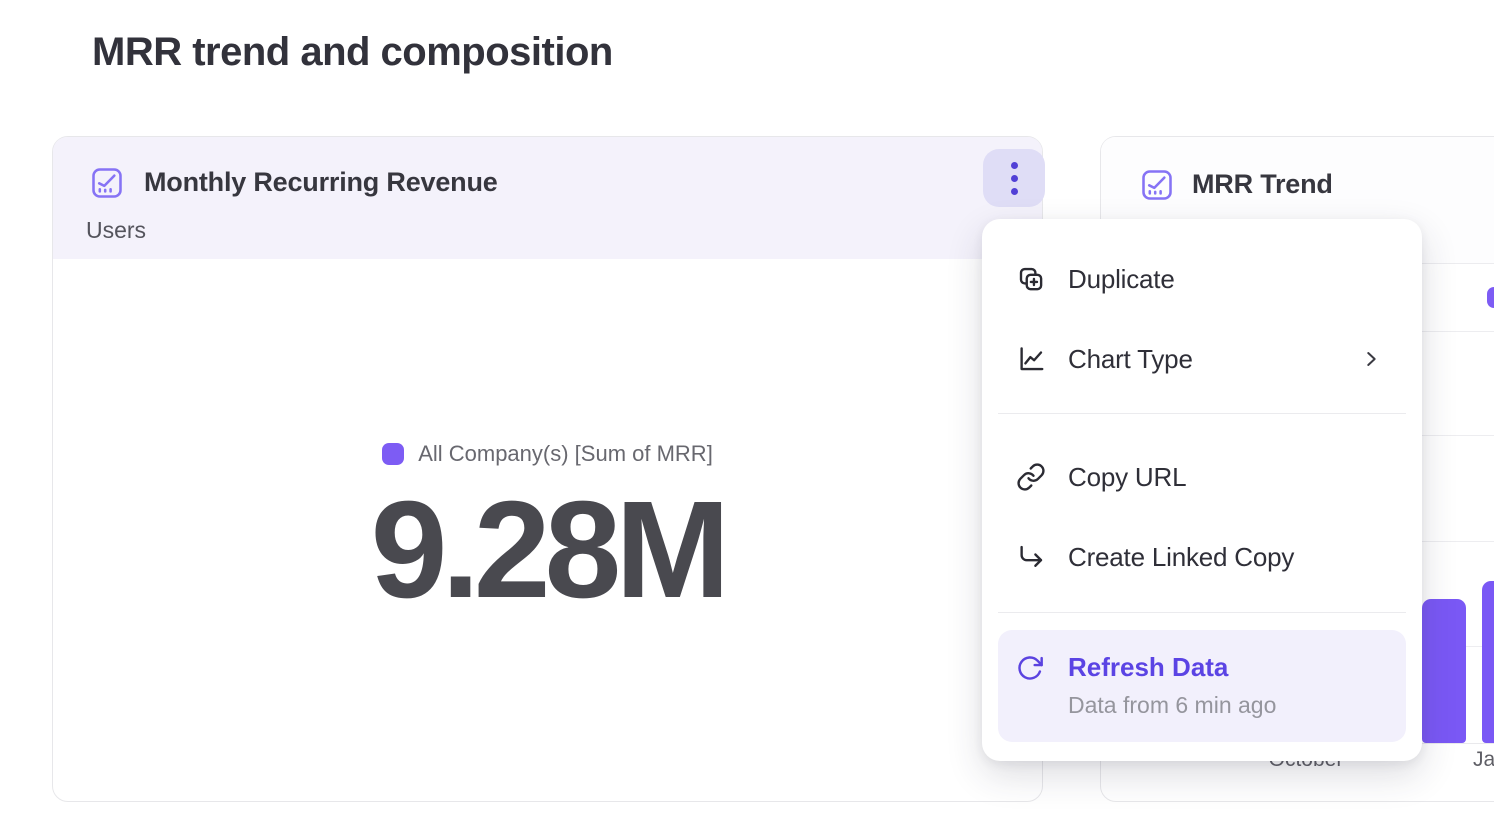 The height and width of the screenshot is (816, 1494). What do you see at coordinates (1202, 686) in the screenshot?
I see `menu-item-refresh-data: Refresh Data Data from 6 min ago` at bounding box center [1202, 686].